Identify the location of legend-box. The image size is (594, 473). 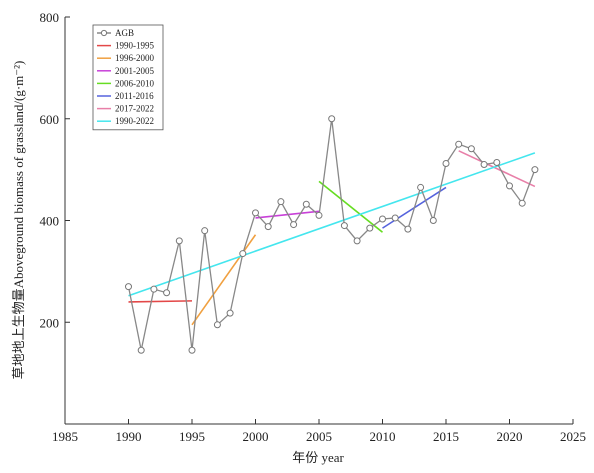
(128, 77).